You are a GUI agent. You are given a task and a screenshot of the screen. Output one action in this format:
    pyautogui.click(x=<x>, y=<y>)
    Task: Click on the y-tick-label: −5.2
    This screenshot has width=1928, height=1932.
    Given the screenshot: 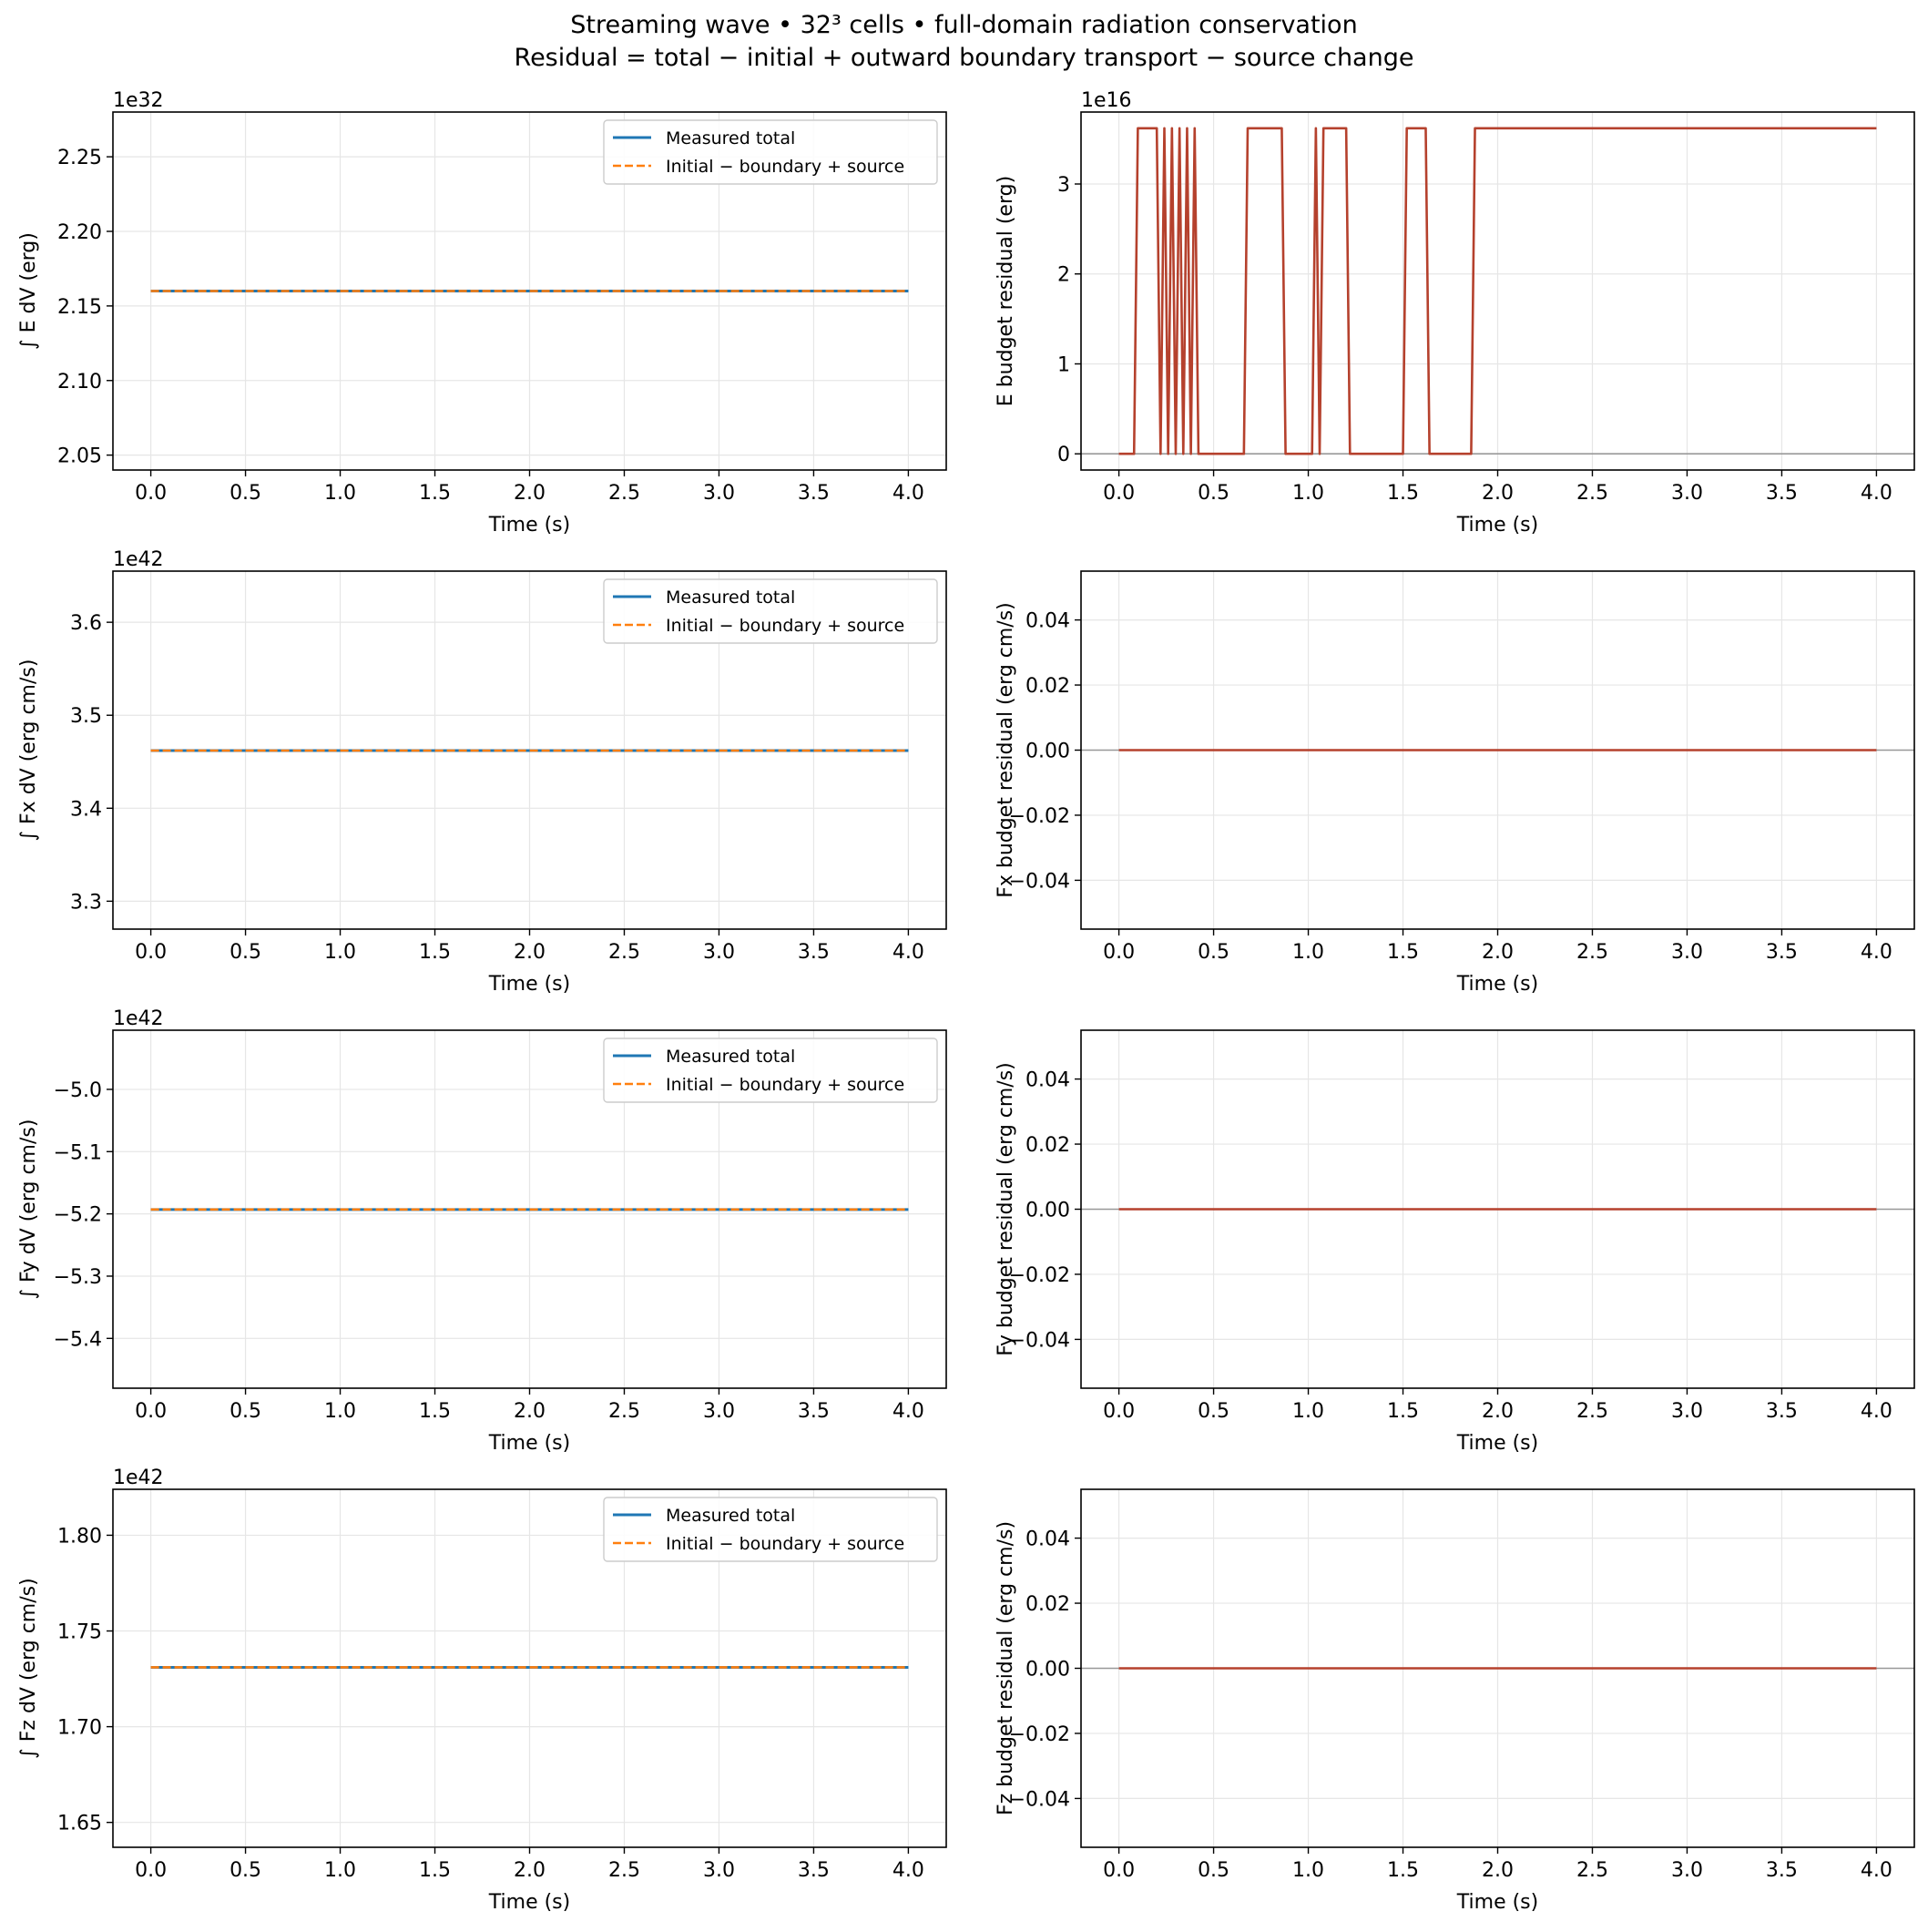 What is the action you would take?
    pyautogui.click(x=78, y=1215)
    